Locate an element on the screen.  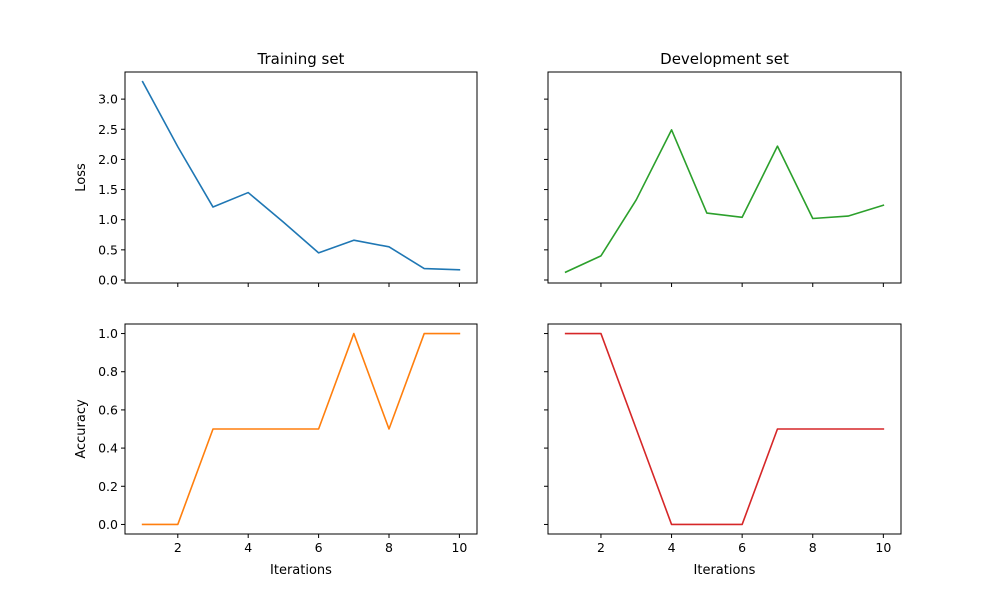
y-tick-label: 3.0 is located at coordinates (108, 99).